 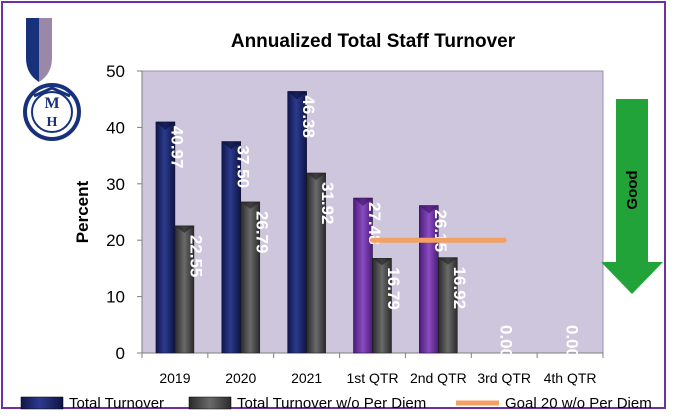 What do you see at coordinates (632, 189) in the screenshot?
I see `good-label: Good` at bounding box center [632, 189].